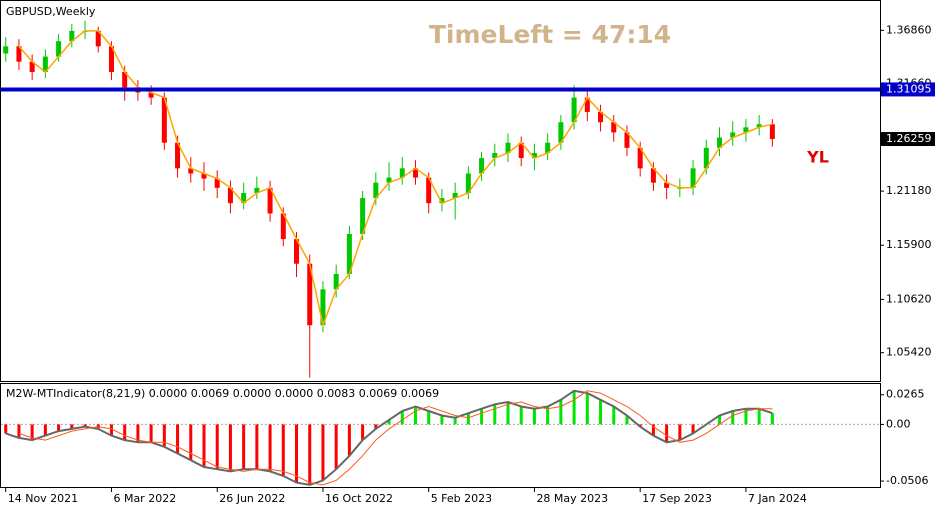  I want to click on level-label-box, so click(908, 89).